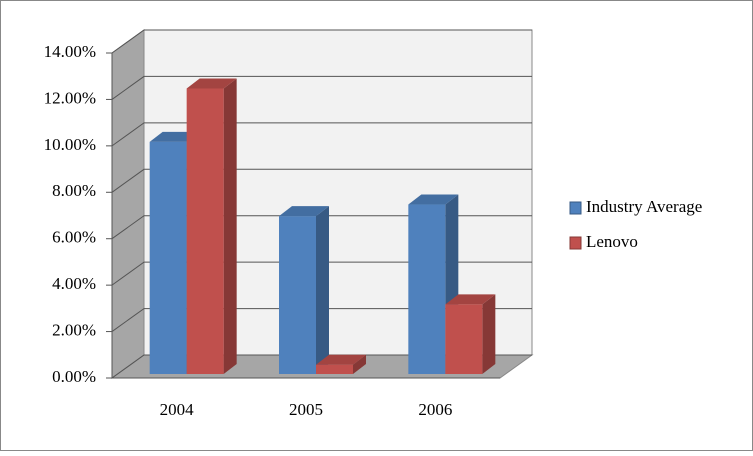  I want to click on x-tick-label: 2006, so click(435, 409).